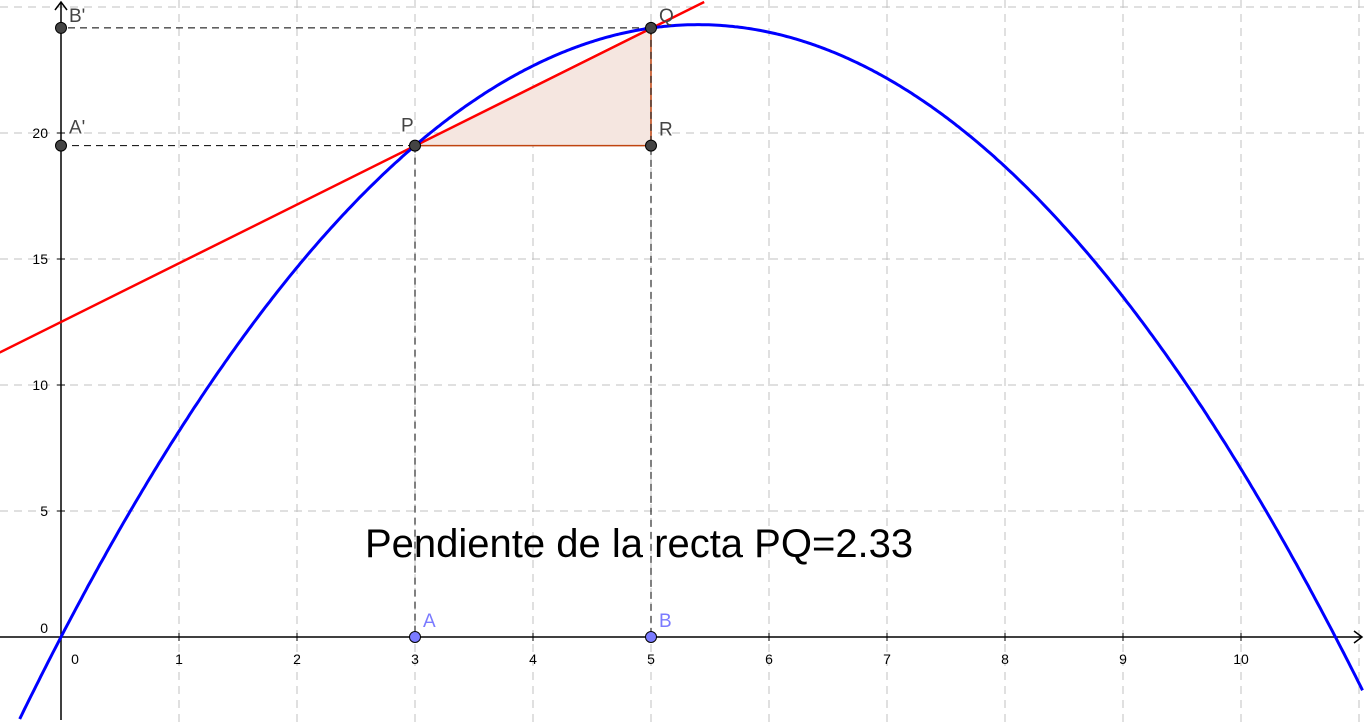 Image resolution: width=1364 pixels, height=722 pixels. I want to click on point-label-B: B, so click(665, 621).